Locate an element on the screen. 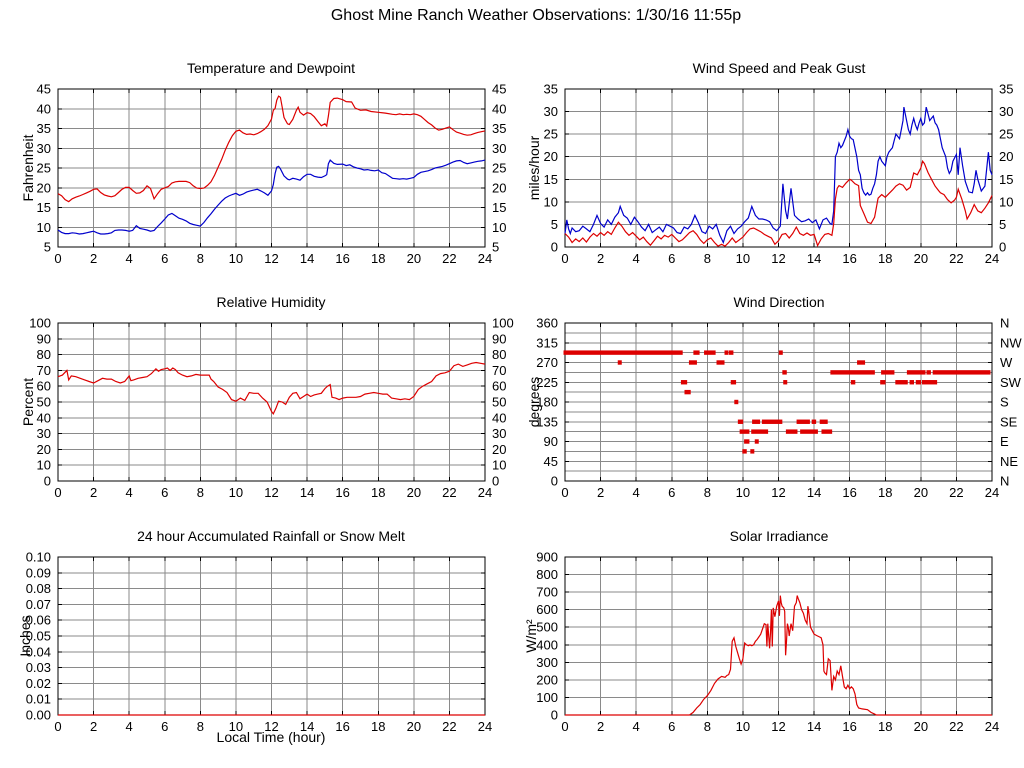 This screenshot has height=768, width=1024. svg-text: 315 is located at coordinates (547, 342).